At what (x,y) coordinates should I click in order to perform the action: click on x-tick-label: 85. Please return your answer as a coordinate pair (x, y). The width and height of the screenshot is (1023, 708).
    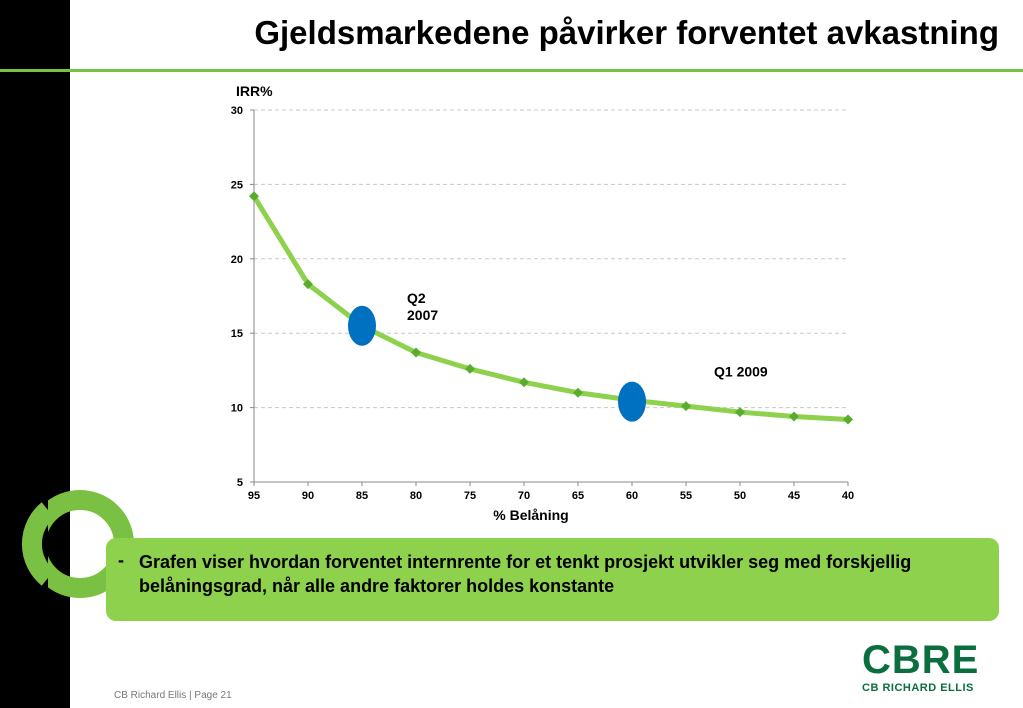
    Looking at the image, I should click on (362, 496).